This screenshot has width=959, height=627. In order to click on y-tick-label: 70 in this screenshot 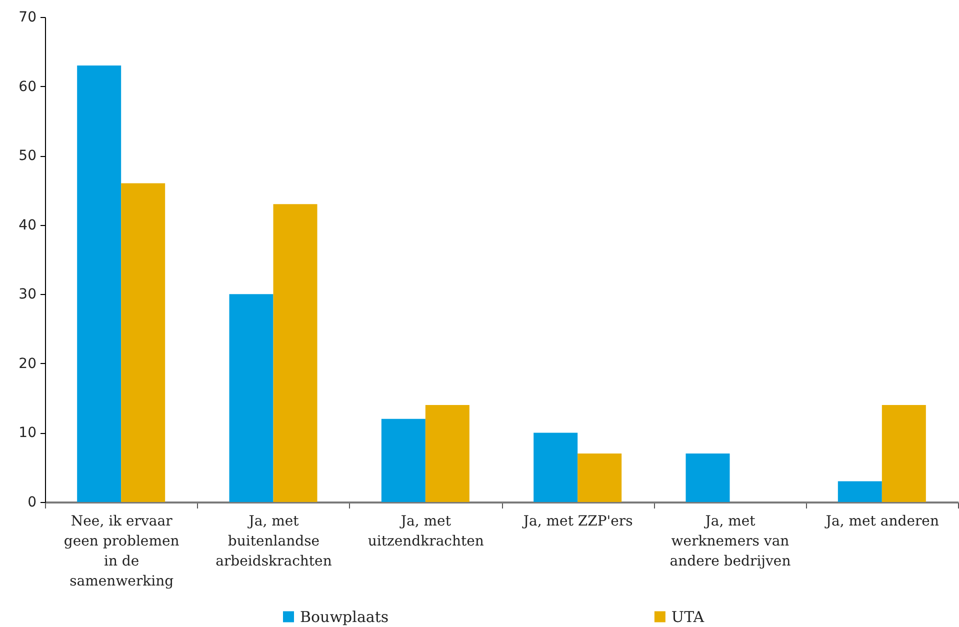, I will do `click(27, 18)`.